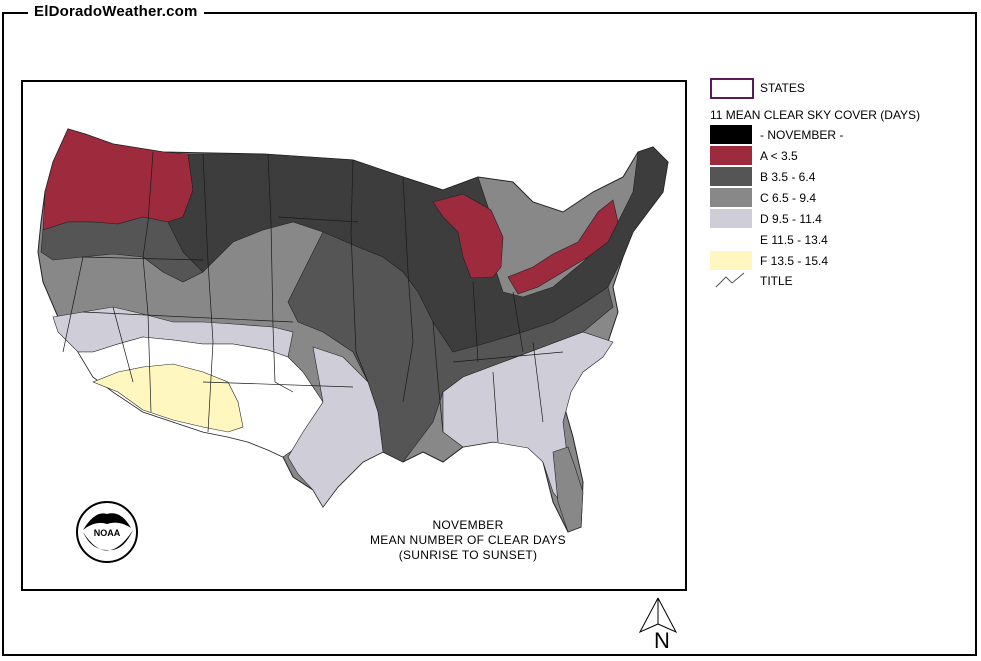 The width and height of the screenshot is (981, 661). Describe the element at coordinates (528, 422) in the screenshot. I see `region-d-southeast` at that location.